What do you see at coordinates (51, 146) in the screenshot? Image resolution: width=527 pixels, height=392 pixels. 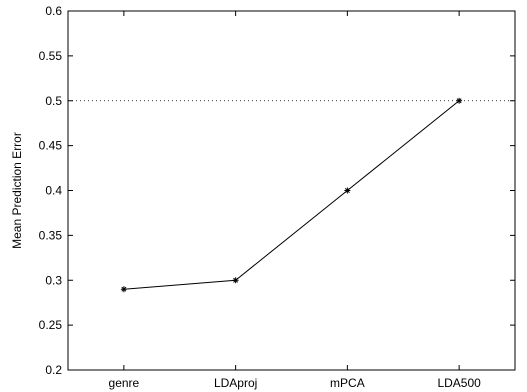 I see `y-tick-label: 0.45` at bounding box center [51, 146].